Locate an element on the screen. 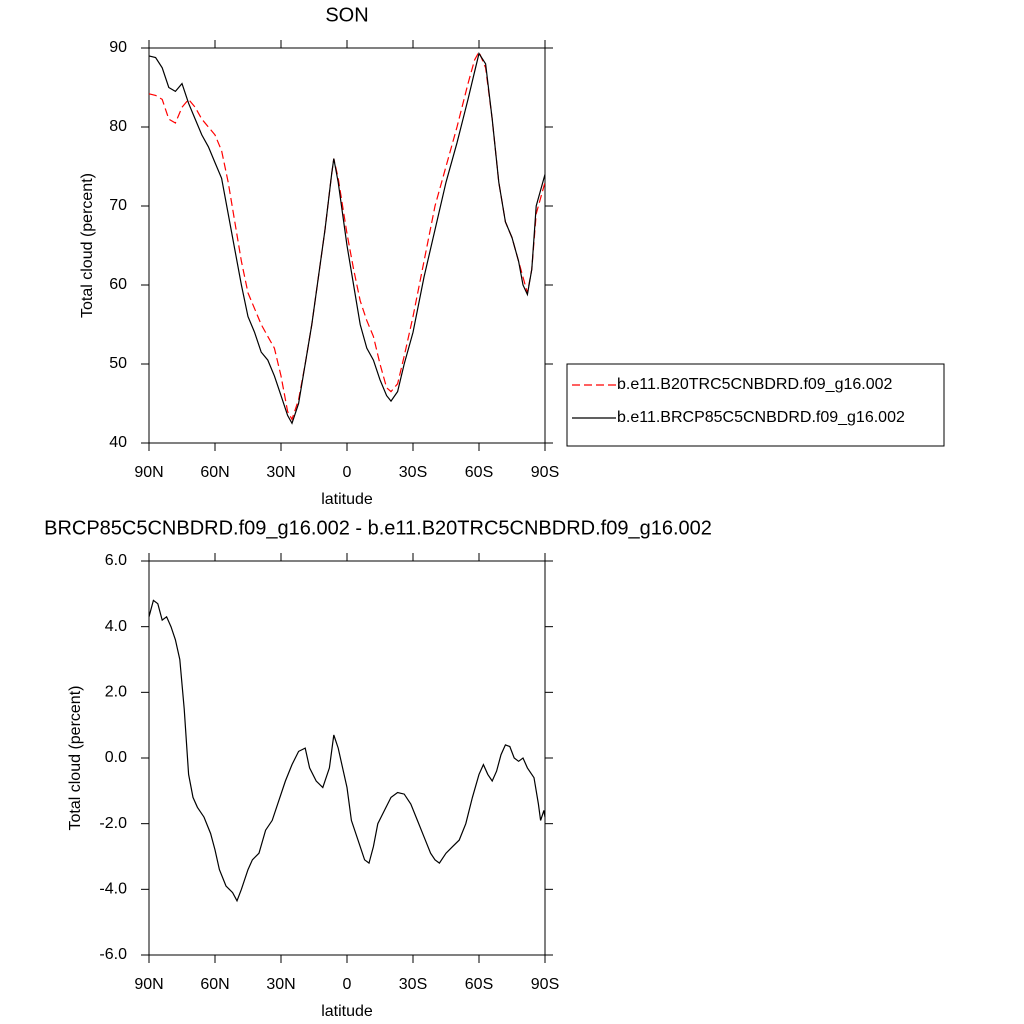 The width and height of the screenshot is (1024, 1024). y-tick-label: 0.0 is located at coordinates (116, 757).